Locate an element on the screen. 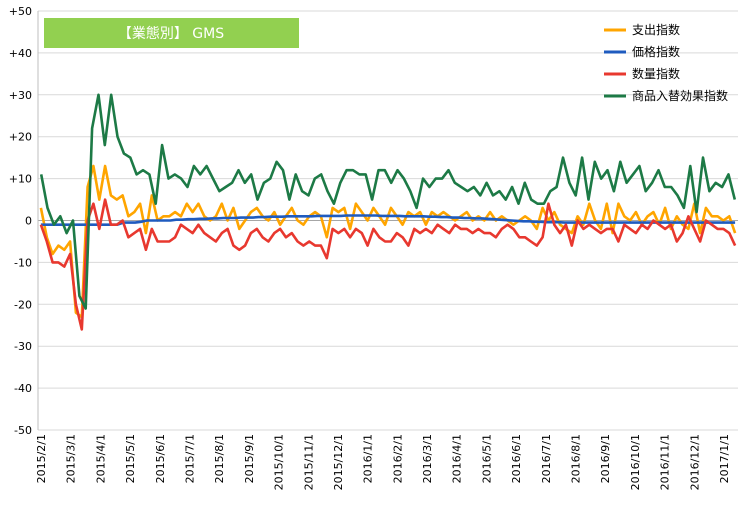  x-tick-label: 2015/8/1 is located at coordinates (219, 458).